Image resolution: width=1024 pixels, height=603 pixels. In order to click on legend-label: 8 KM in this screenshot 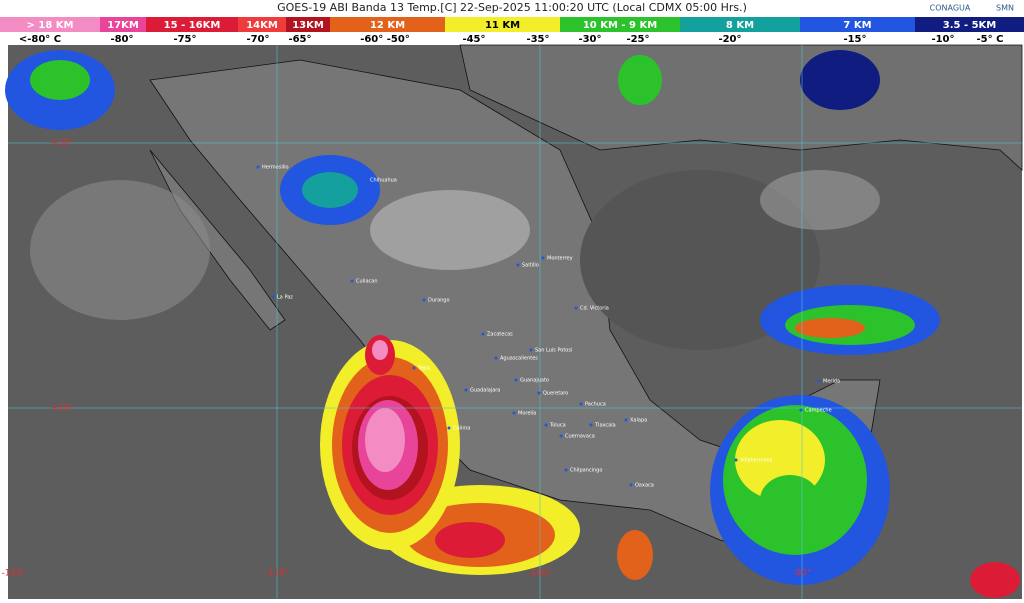, I will do `click(740, 25)`.